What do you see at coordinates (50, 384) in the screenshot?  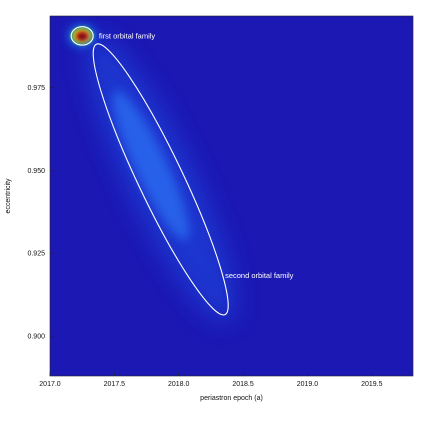 I see `x-tick-label: 2017.0` at bounding box center [50, 384].